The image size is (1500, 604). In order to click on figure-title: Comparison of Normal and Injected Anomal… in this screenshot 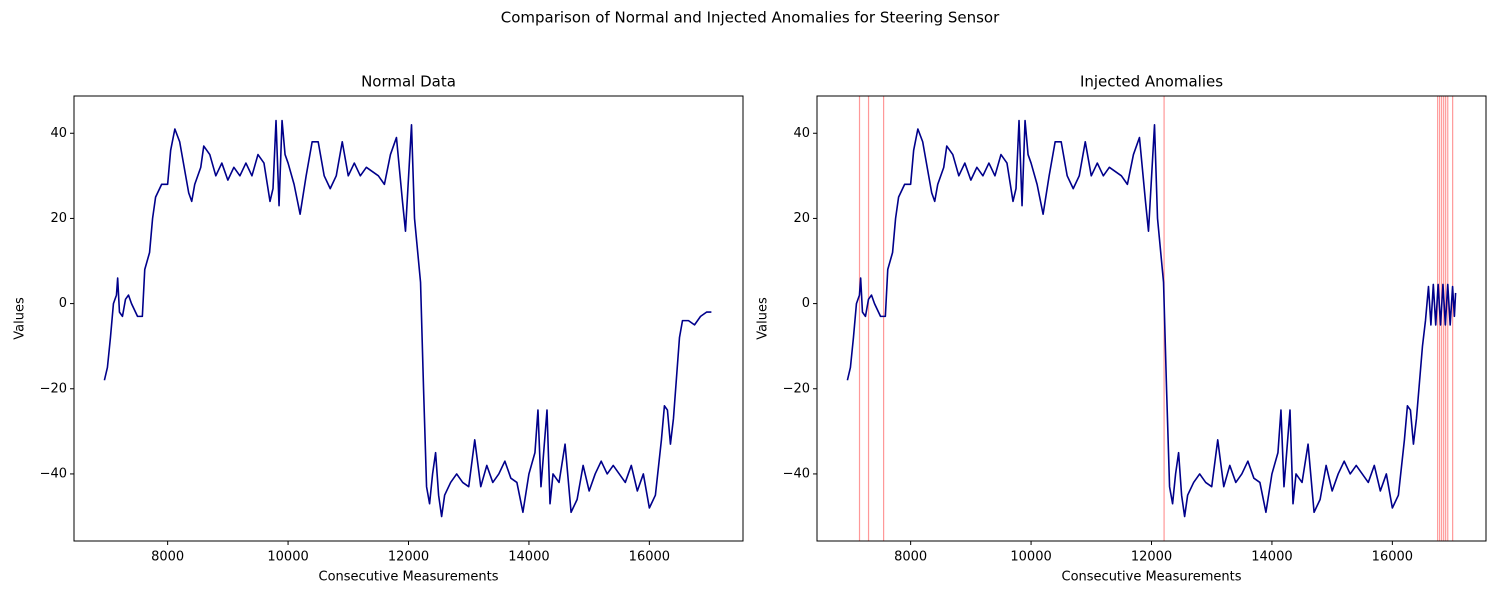, I will do `click(750, 18)`.